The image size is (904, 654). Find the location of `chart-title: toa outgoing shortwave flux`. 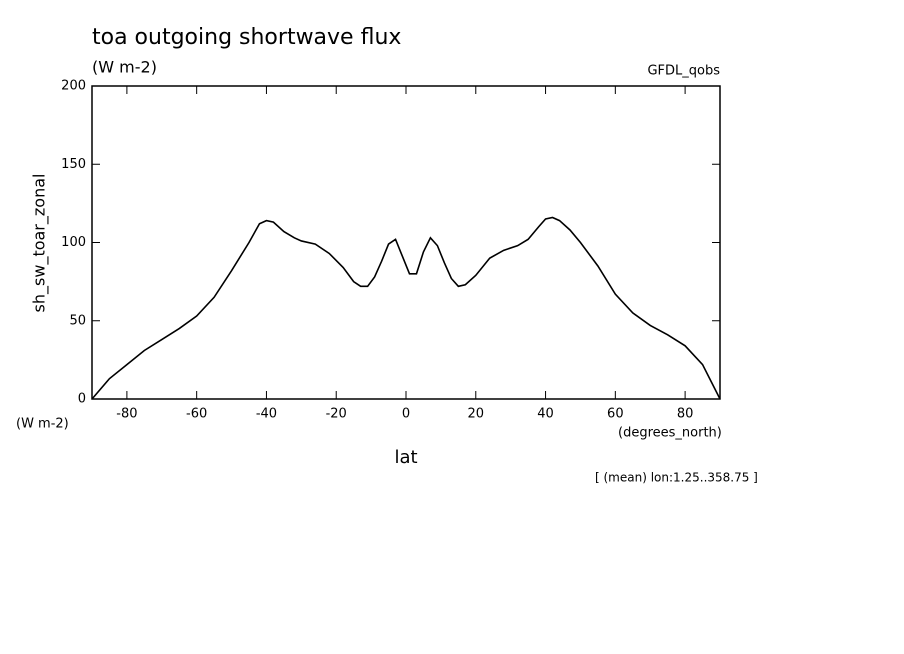

chart-title: toa outgoing shortwave flux is located at coordinates (246, 37).